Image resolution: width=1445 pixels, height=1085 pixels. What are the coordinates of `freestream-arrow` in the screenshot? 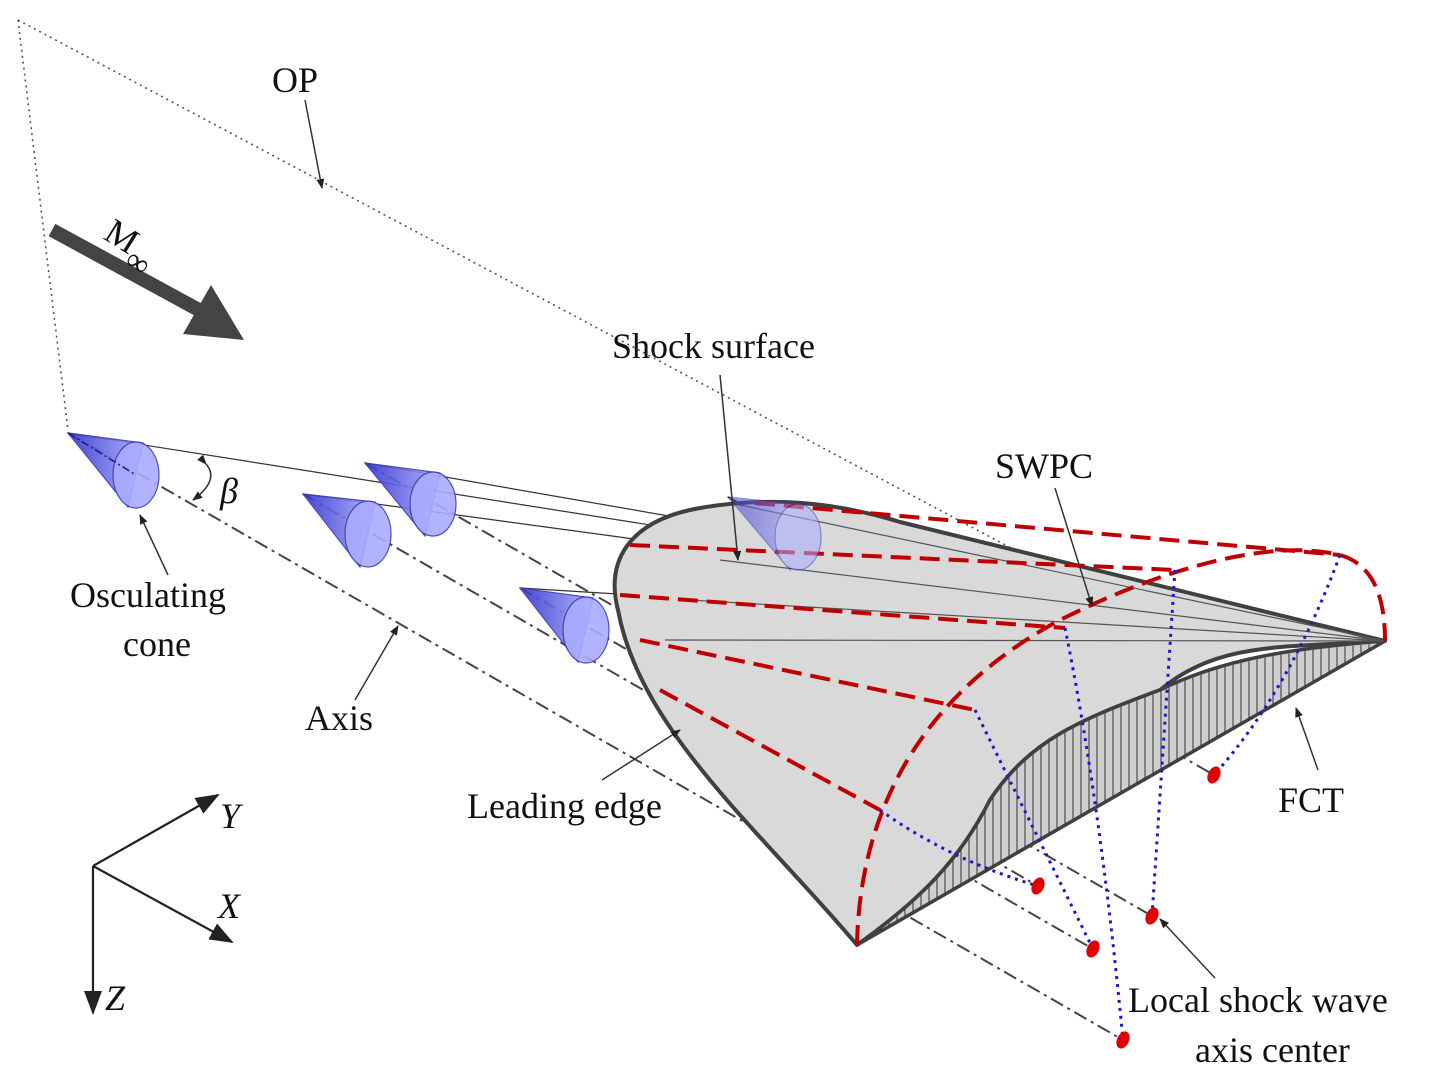 It's located at (146, 281).